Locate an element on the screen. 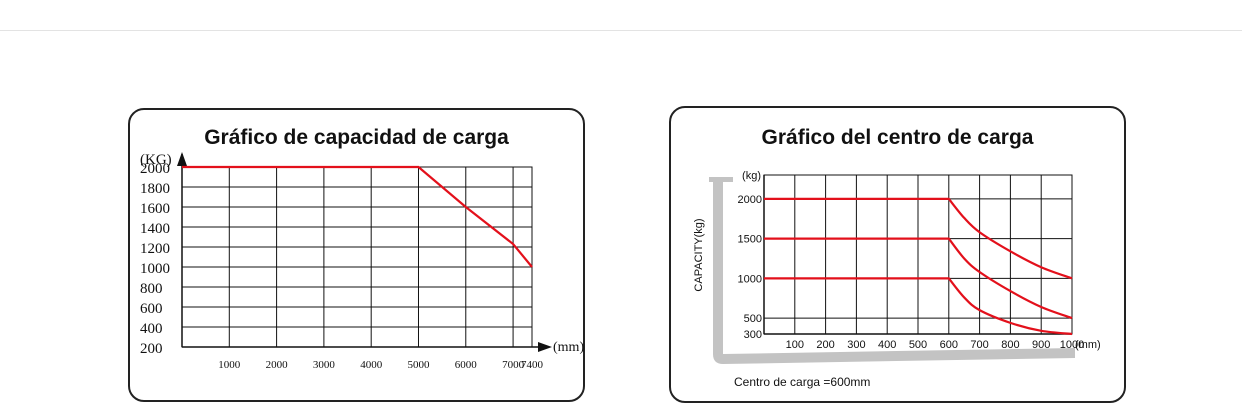 The height and width of the screenshot is (403, 1242). y-tick-label: 1500 is located at coordinates (750, 240).